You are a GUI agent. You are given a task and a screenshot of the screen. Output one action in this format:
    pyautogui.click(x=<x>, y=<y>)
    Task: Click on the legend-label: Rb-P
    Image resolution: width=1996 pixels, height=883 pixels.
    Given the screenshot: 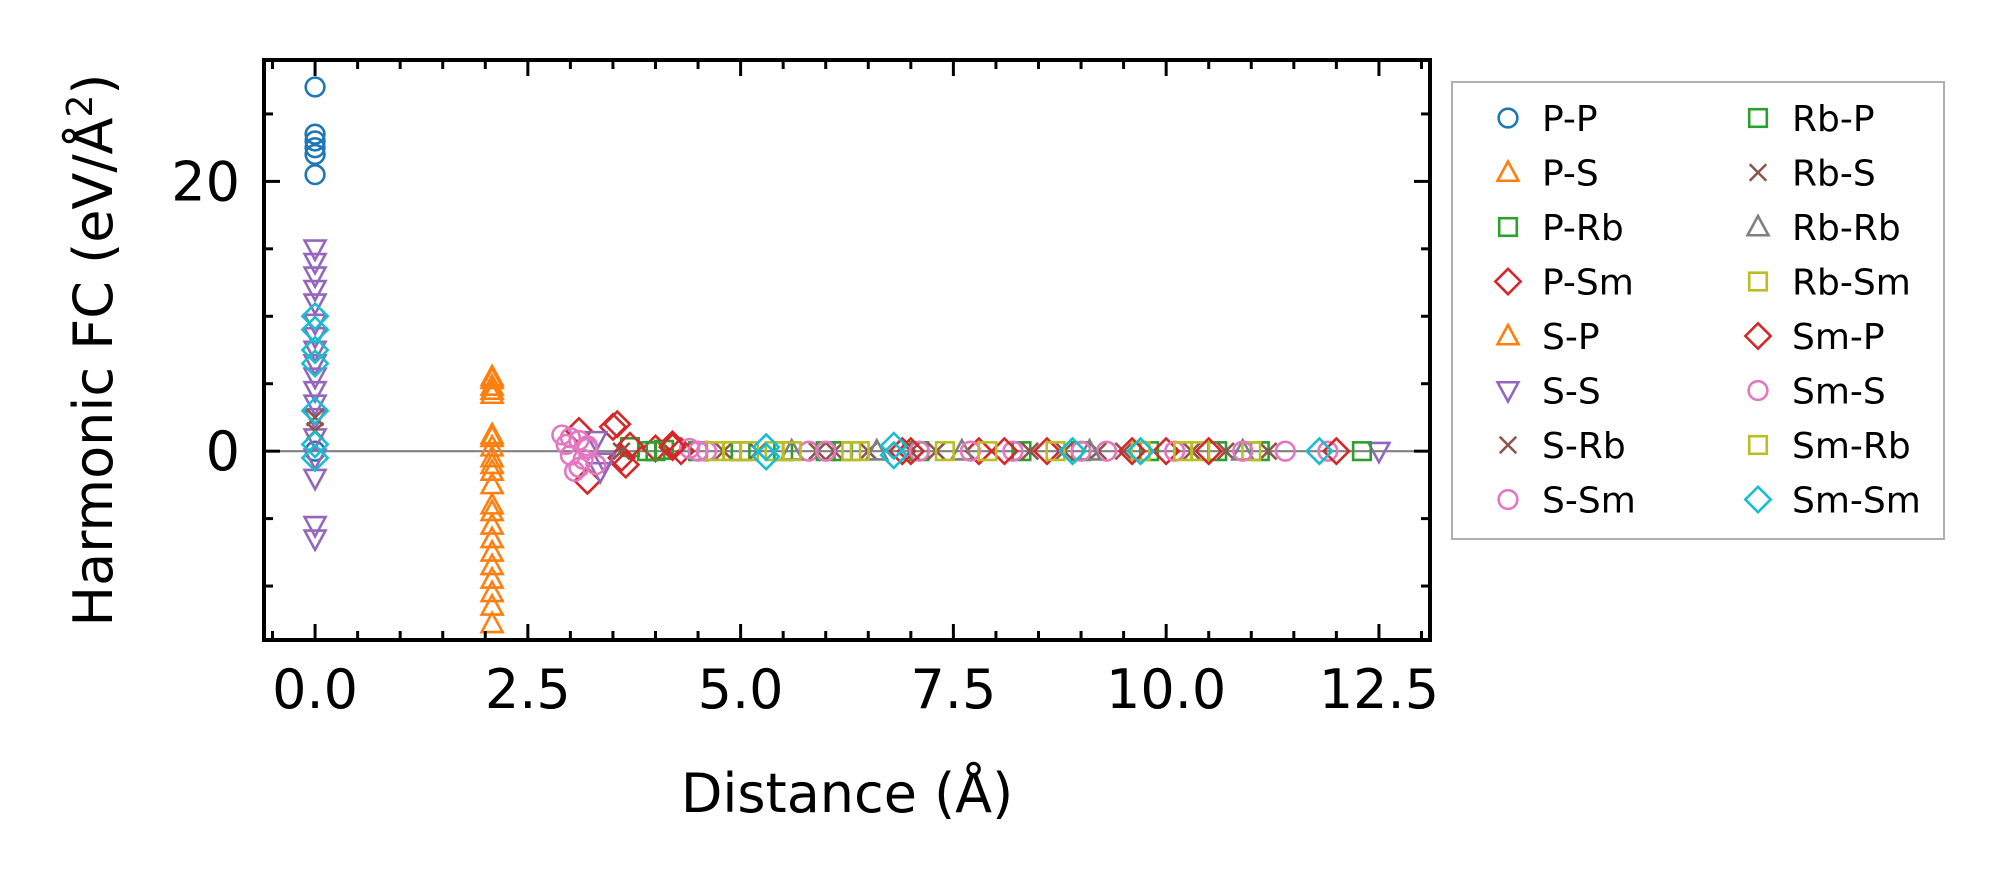 What is the action you would take?
    pyautogui.click(x=1833, y=119)
    